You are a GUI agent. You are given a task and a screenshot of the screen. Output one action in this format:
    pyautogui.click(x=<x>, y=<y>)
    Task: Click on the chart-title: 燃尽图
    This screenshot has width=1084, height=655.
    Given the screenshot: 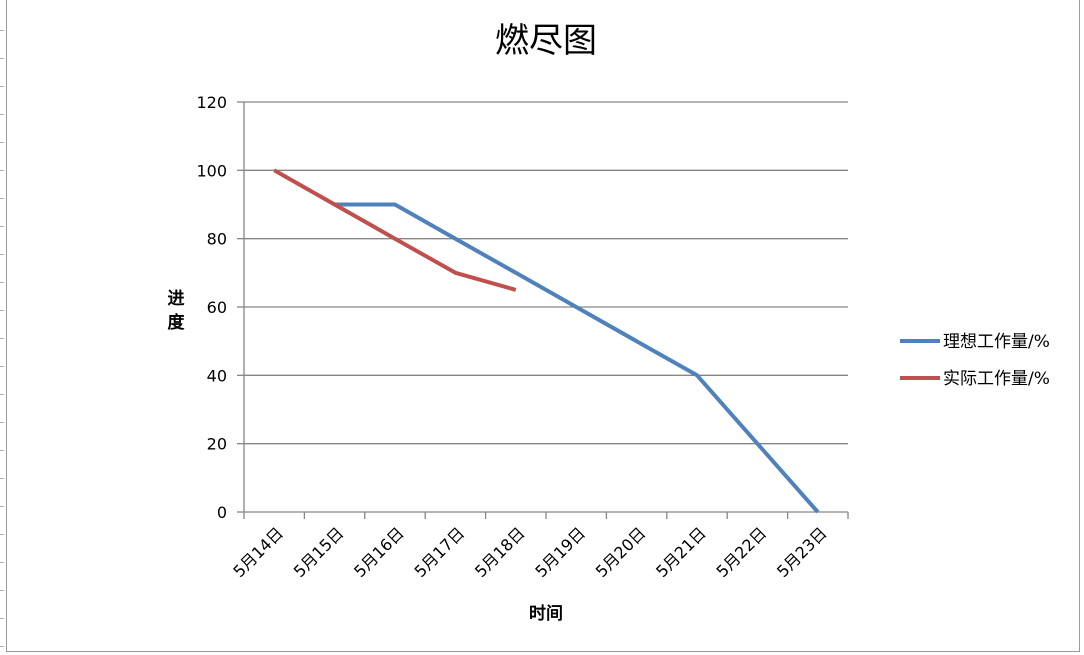 What is the action you would take?
    pyautogui.click(x=546, y=41)
    